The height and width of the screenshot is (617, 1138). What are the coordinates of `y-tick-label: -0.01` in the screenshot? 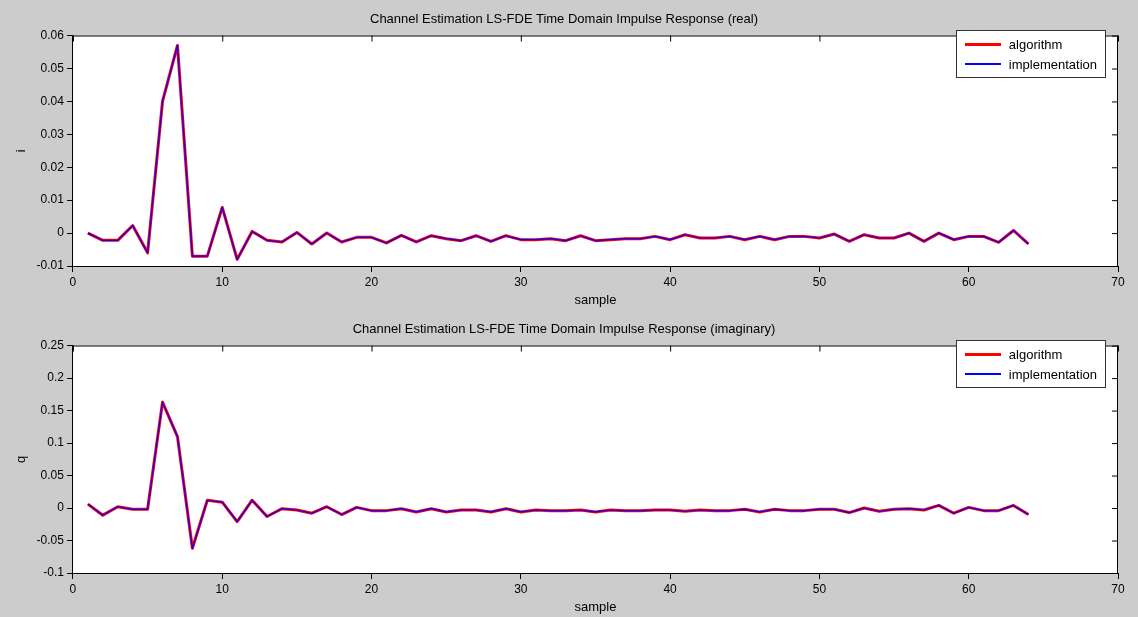 It's located at (50, 265).